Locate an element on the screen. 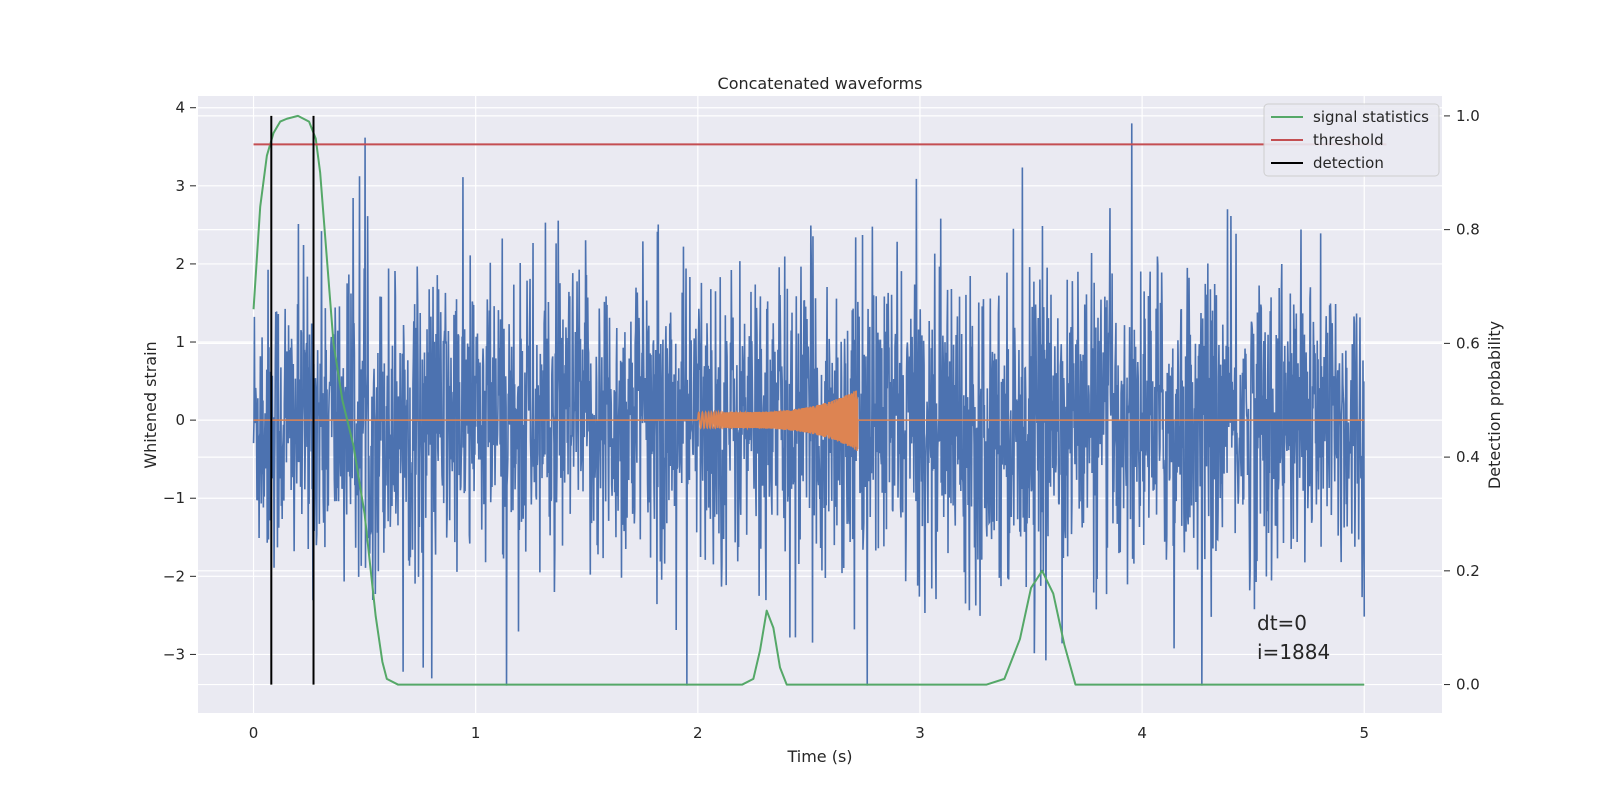  legend-box is located at coordinates (1351, 140).